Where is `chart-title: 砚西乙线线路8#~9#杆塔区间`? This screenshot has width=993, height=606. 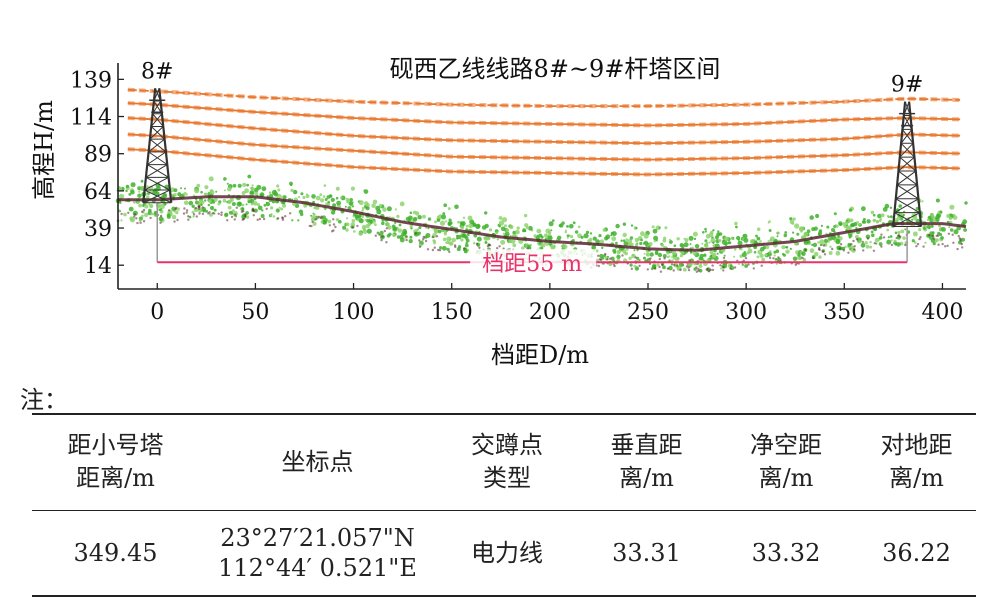
chart-title: 砚西乙线线路8#~9#杆塔区间 is located at coordinates (555, 69).